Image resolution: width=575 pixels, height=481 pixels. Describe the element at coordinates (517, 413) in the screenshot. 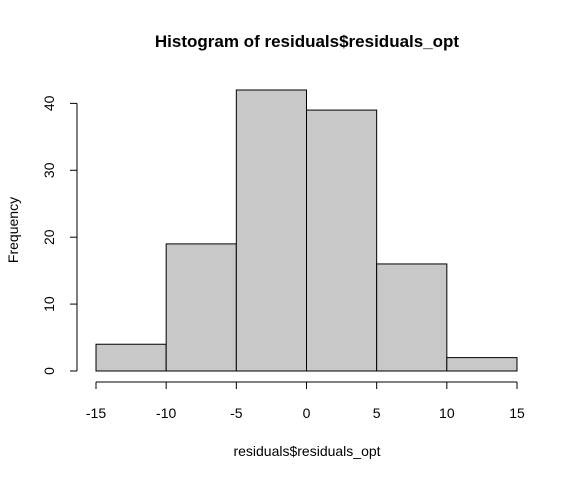

I see `x-tick-label: 15` at that location.